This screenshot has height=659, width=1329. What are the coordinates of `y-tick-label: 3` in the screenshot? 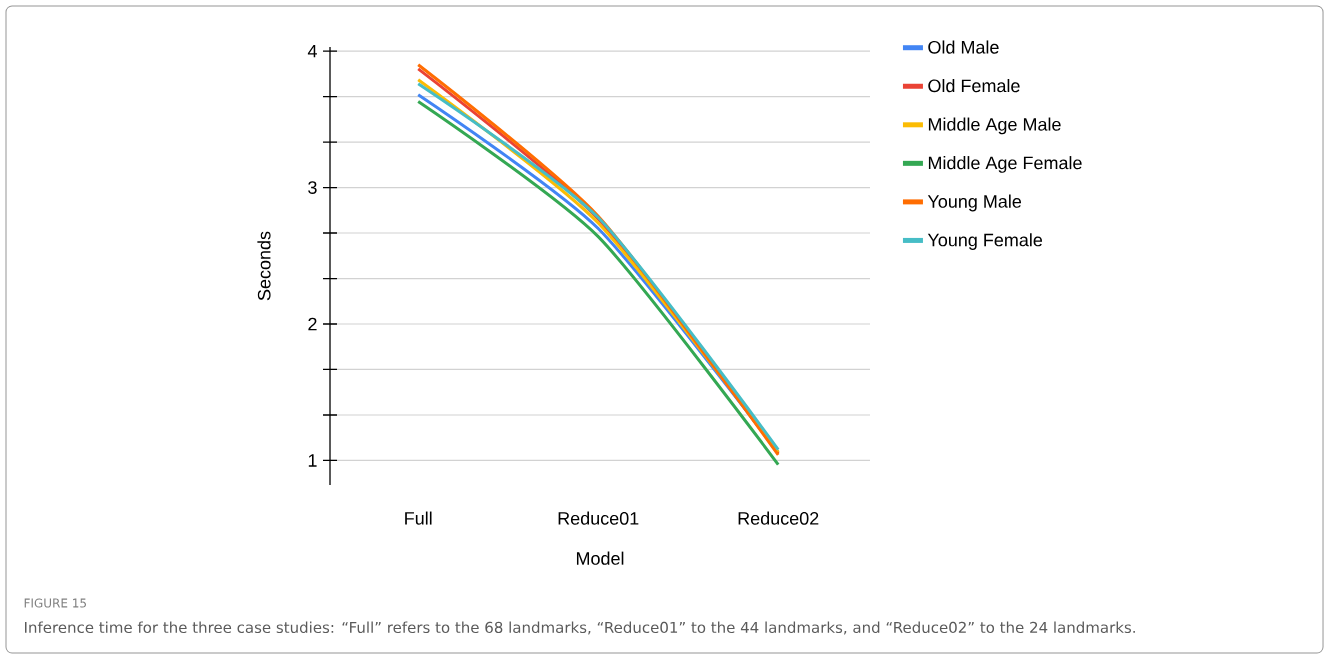 It's located at (312, 187).